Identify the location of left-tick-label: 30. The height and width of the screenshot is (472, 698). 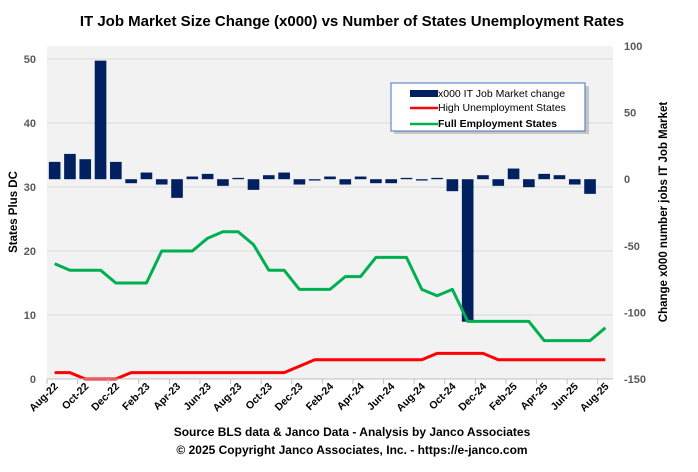
(30, 188).